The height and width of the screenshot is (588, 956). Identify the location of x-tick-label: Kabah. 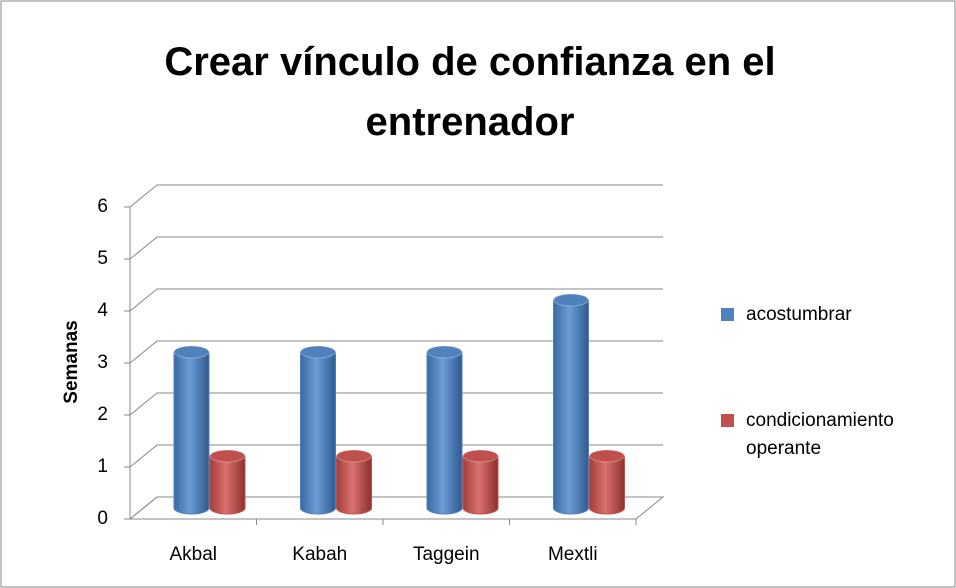
(319, 554).